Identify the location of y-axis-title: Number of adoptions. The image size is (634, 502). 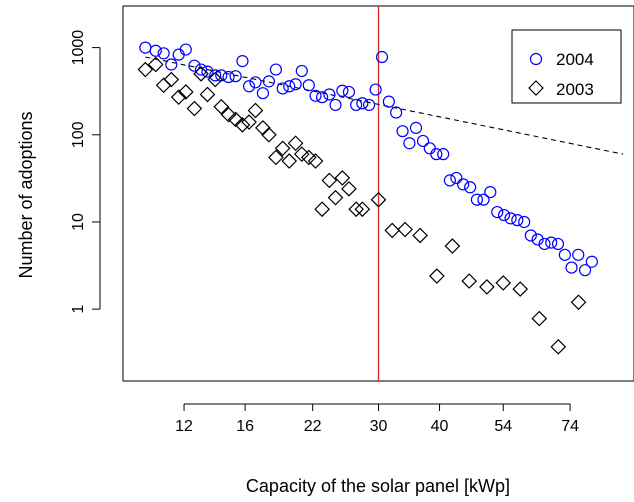
(26, 194).